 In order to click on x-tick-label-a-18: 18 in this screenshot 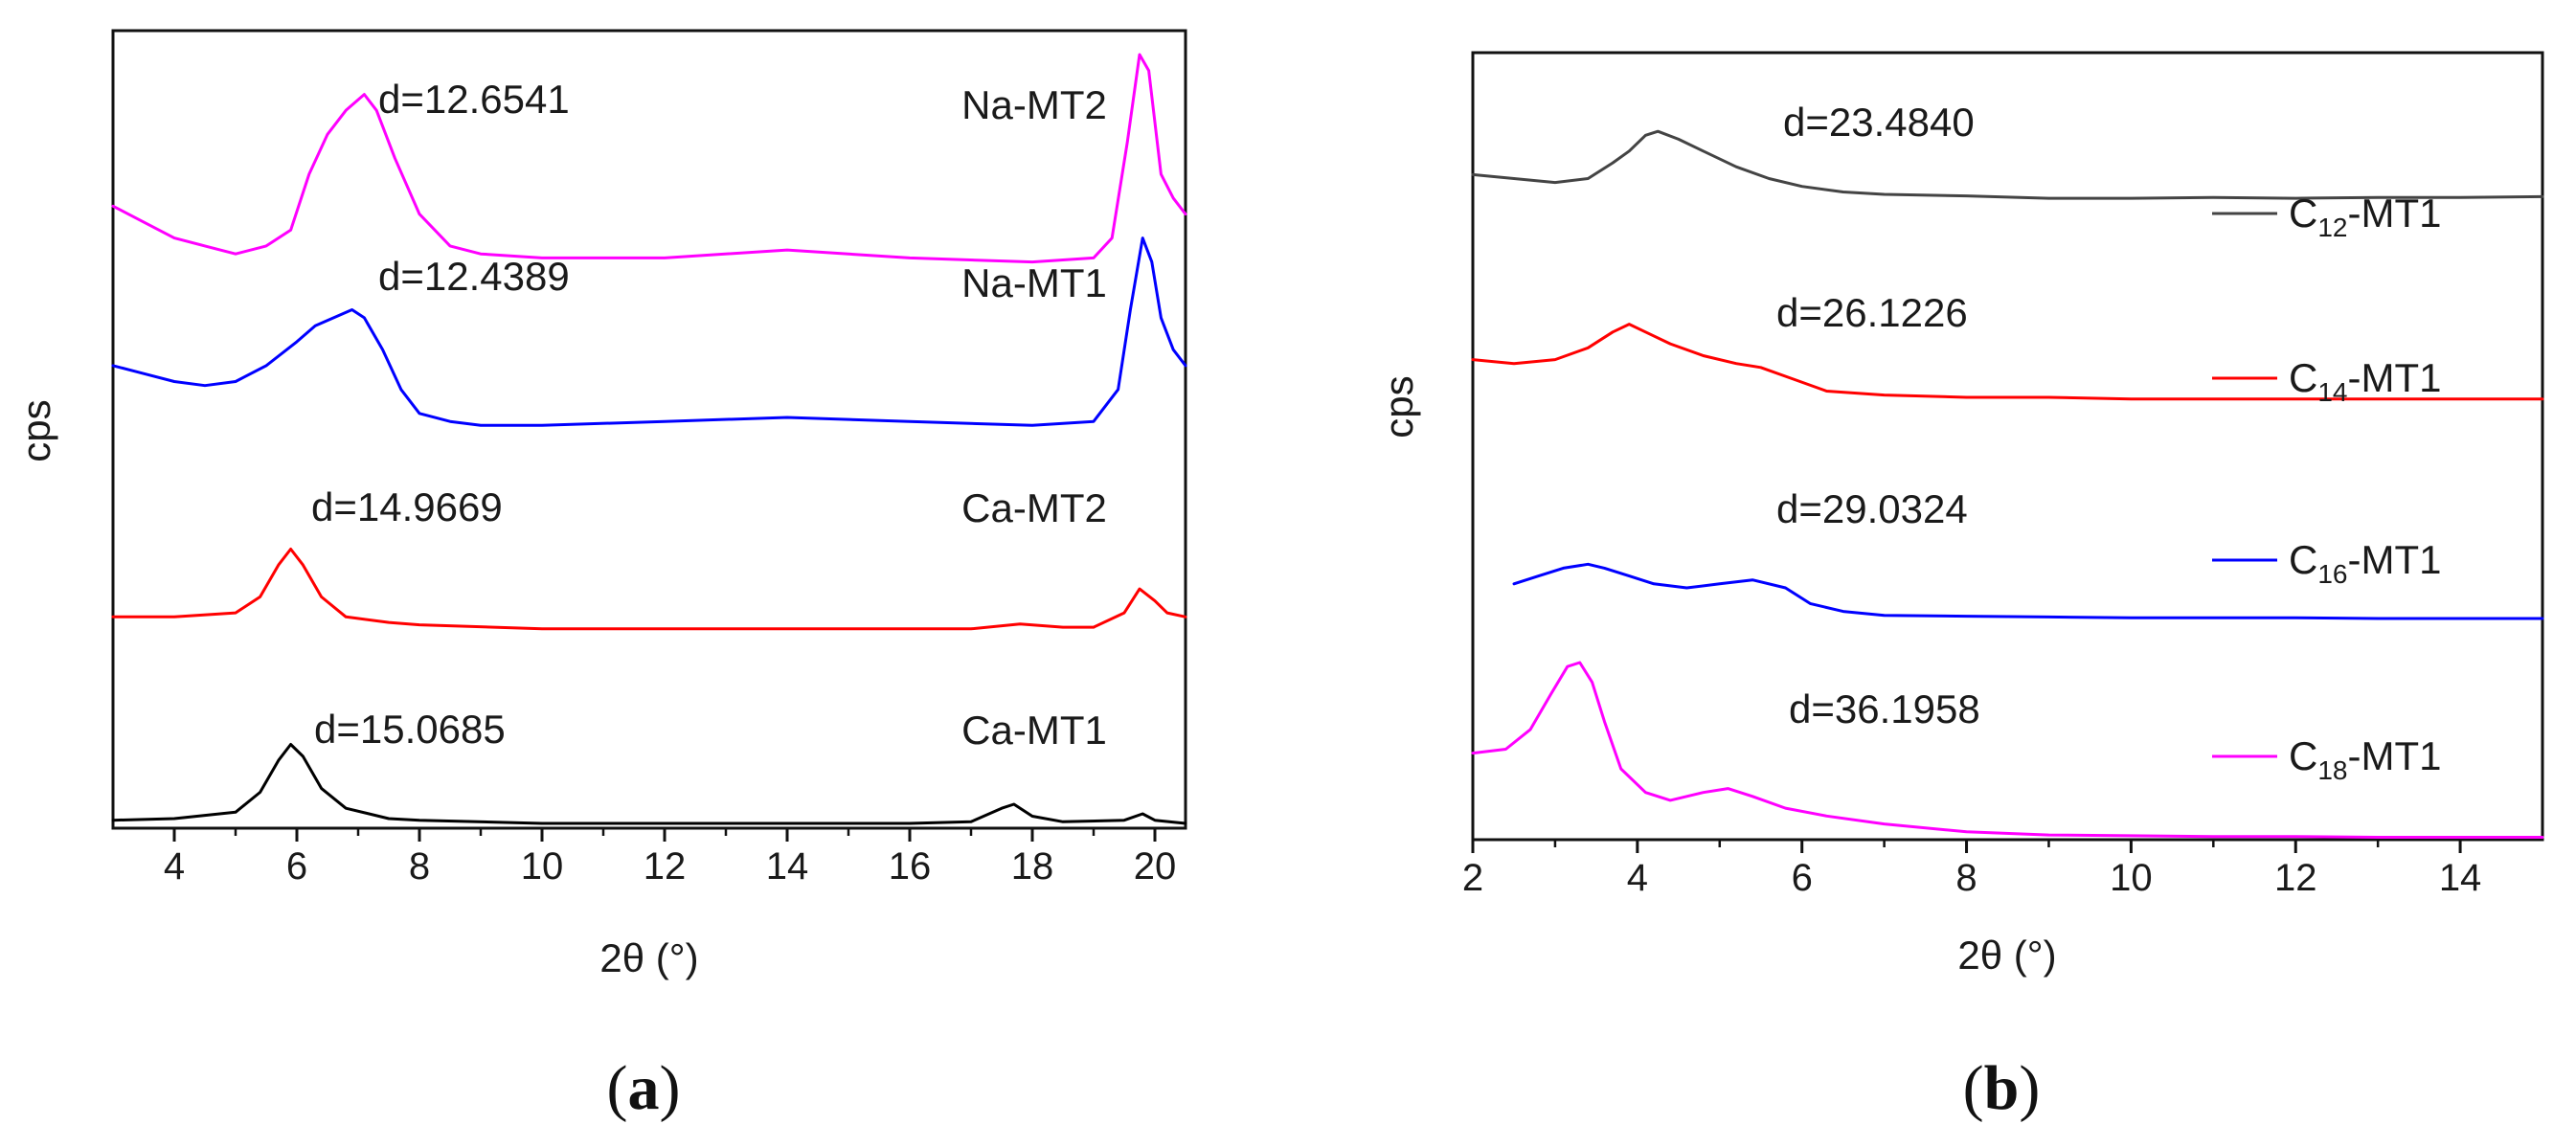, I will do `click(1032, 867)`.